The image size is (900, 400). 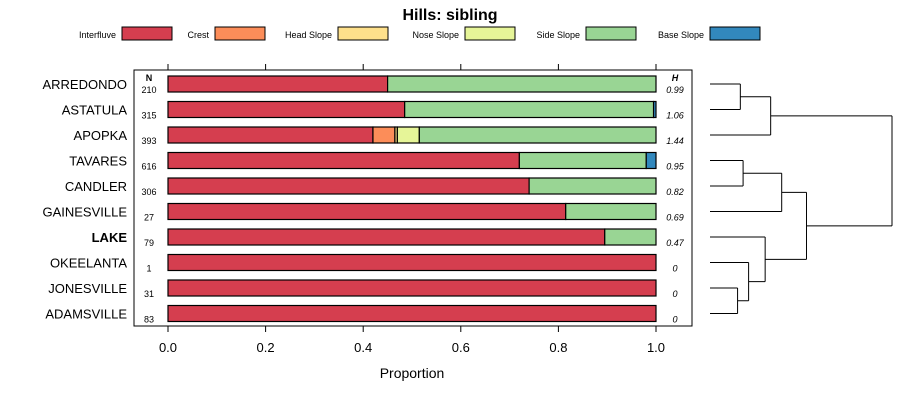 What do you see at coordinates (656, 347) in the screenshot?
I see `x-tick-label: 1.0` at bounding box center [656, 347].